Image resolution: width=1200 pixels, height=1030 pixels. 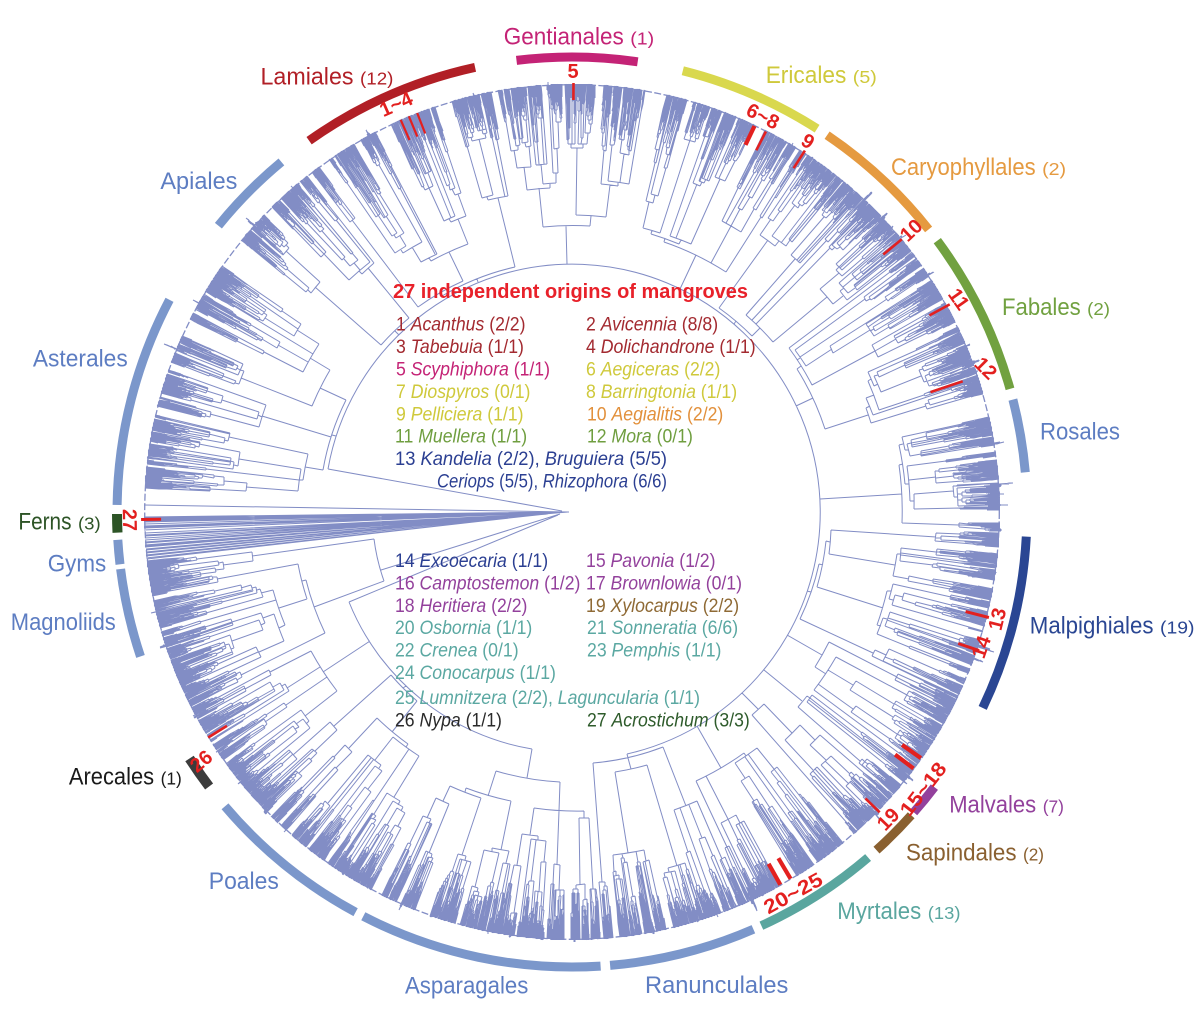 I want to click on svg-text: Fabales, so click(x=1041, y=307).